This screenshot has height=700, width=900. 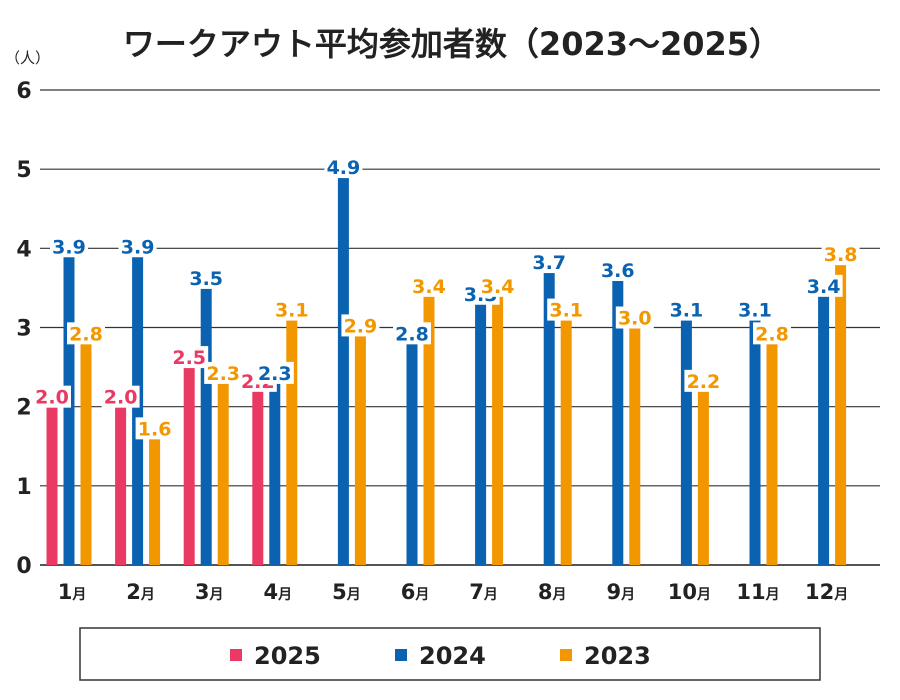 What do you see at coordinates (689, 592) in the screenshot?
I see `x-tick-label: 10月` at bounding box center [689, 592].